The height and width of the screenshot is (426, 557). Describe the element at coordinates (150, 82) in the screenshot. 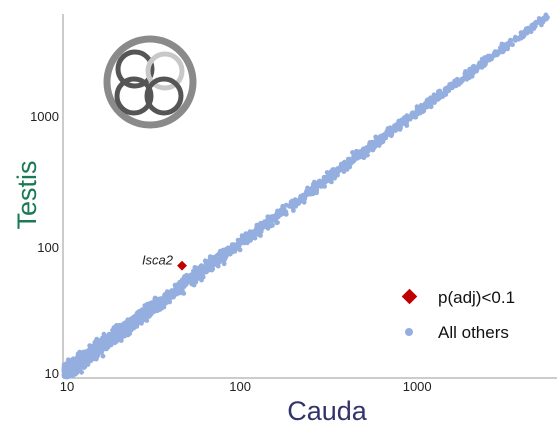

I see `tissue-sections-icon` at that location.